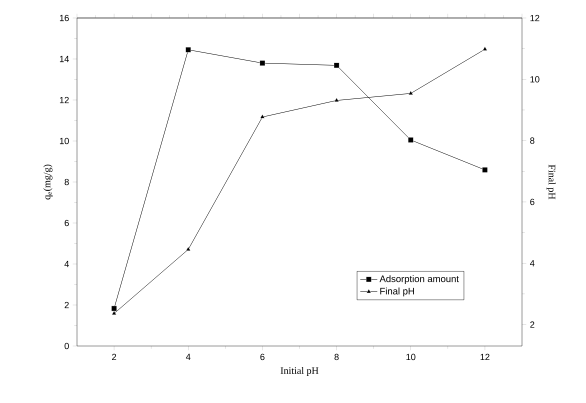 The image size is (586, 403). Describe the element at coordinates (397, 292) in the screenshot. I see `legend-label: Final pH` at that location.